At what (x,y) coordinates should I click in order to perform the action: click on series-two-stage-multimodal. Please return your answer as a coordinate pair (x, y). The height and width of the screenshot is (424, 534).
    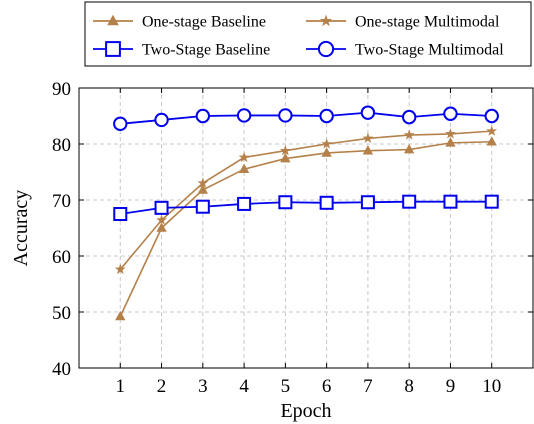
    Looking at the image, I should click on (306, 118).